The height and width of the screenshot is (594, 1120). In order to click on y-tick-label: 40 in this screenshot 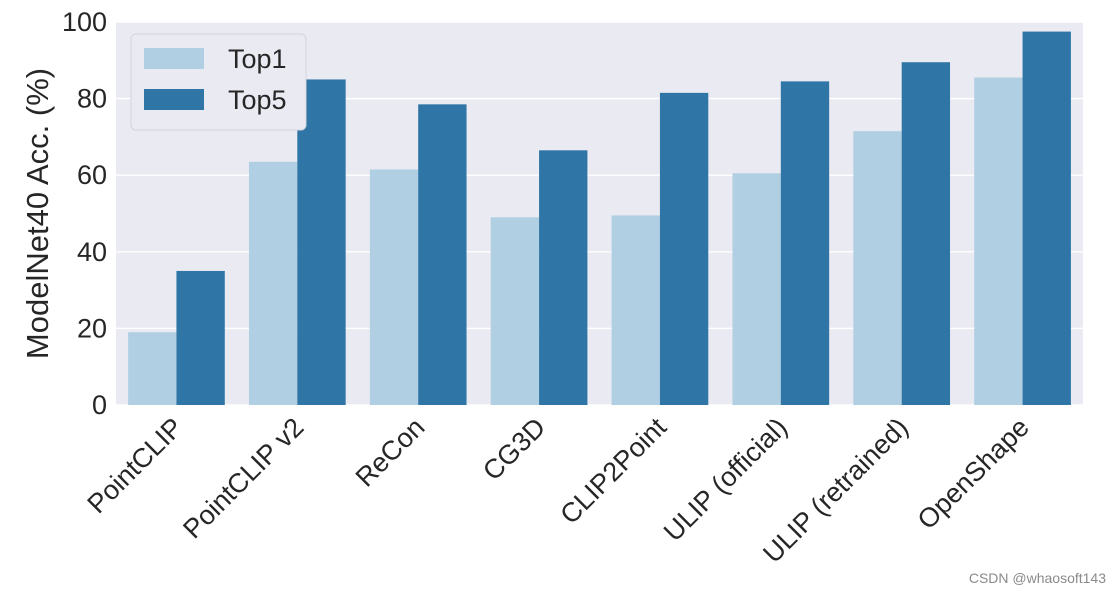, I will do `click(92, 252)`.